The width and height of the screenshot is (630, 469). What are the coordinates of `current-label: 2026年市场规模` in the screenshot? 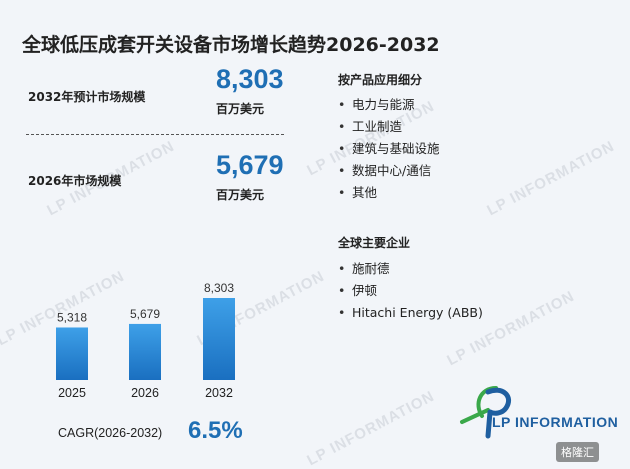 It's located at (75, 181).